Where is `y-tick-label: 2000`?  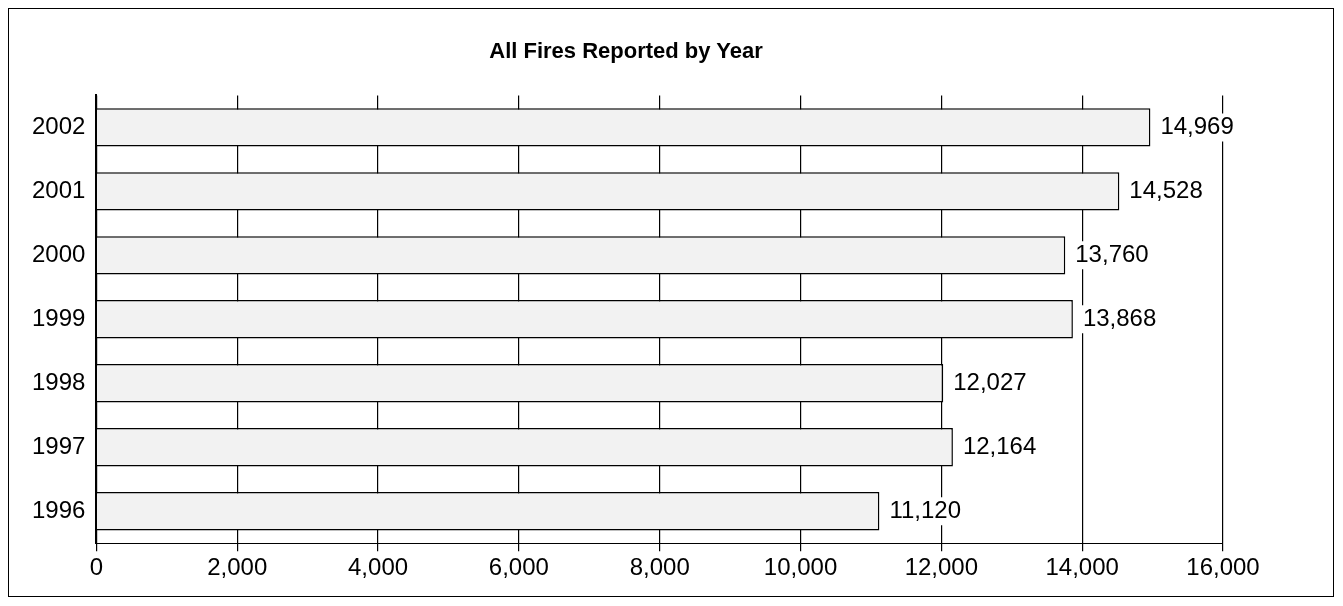
y-tick-label: 2000 is located at coordinates (59, 253).